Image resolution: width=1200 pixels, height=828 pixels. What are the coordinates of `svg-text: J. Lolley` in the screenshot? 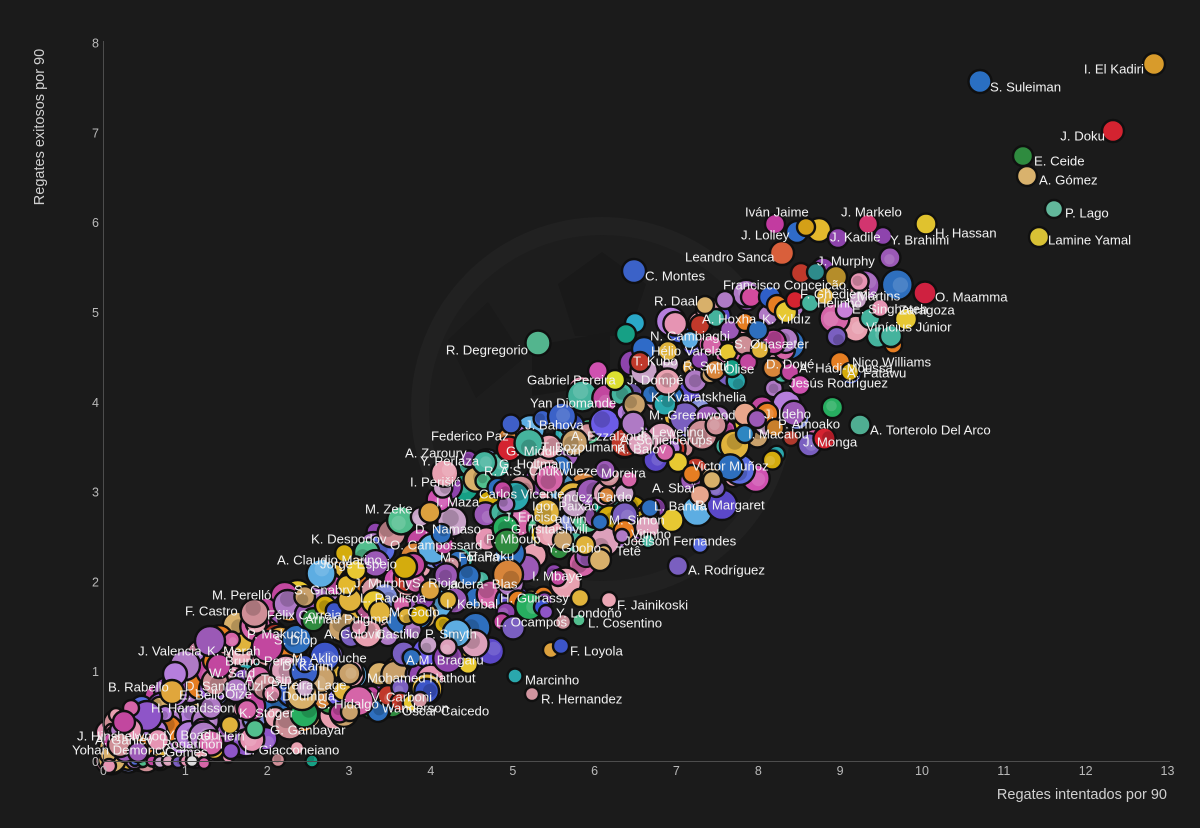 It's located at (765, 235).